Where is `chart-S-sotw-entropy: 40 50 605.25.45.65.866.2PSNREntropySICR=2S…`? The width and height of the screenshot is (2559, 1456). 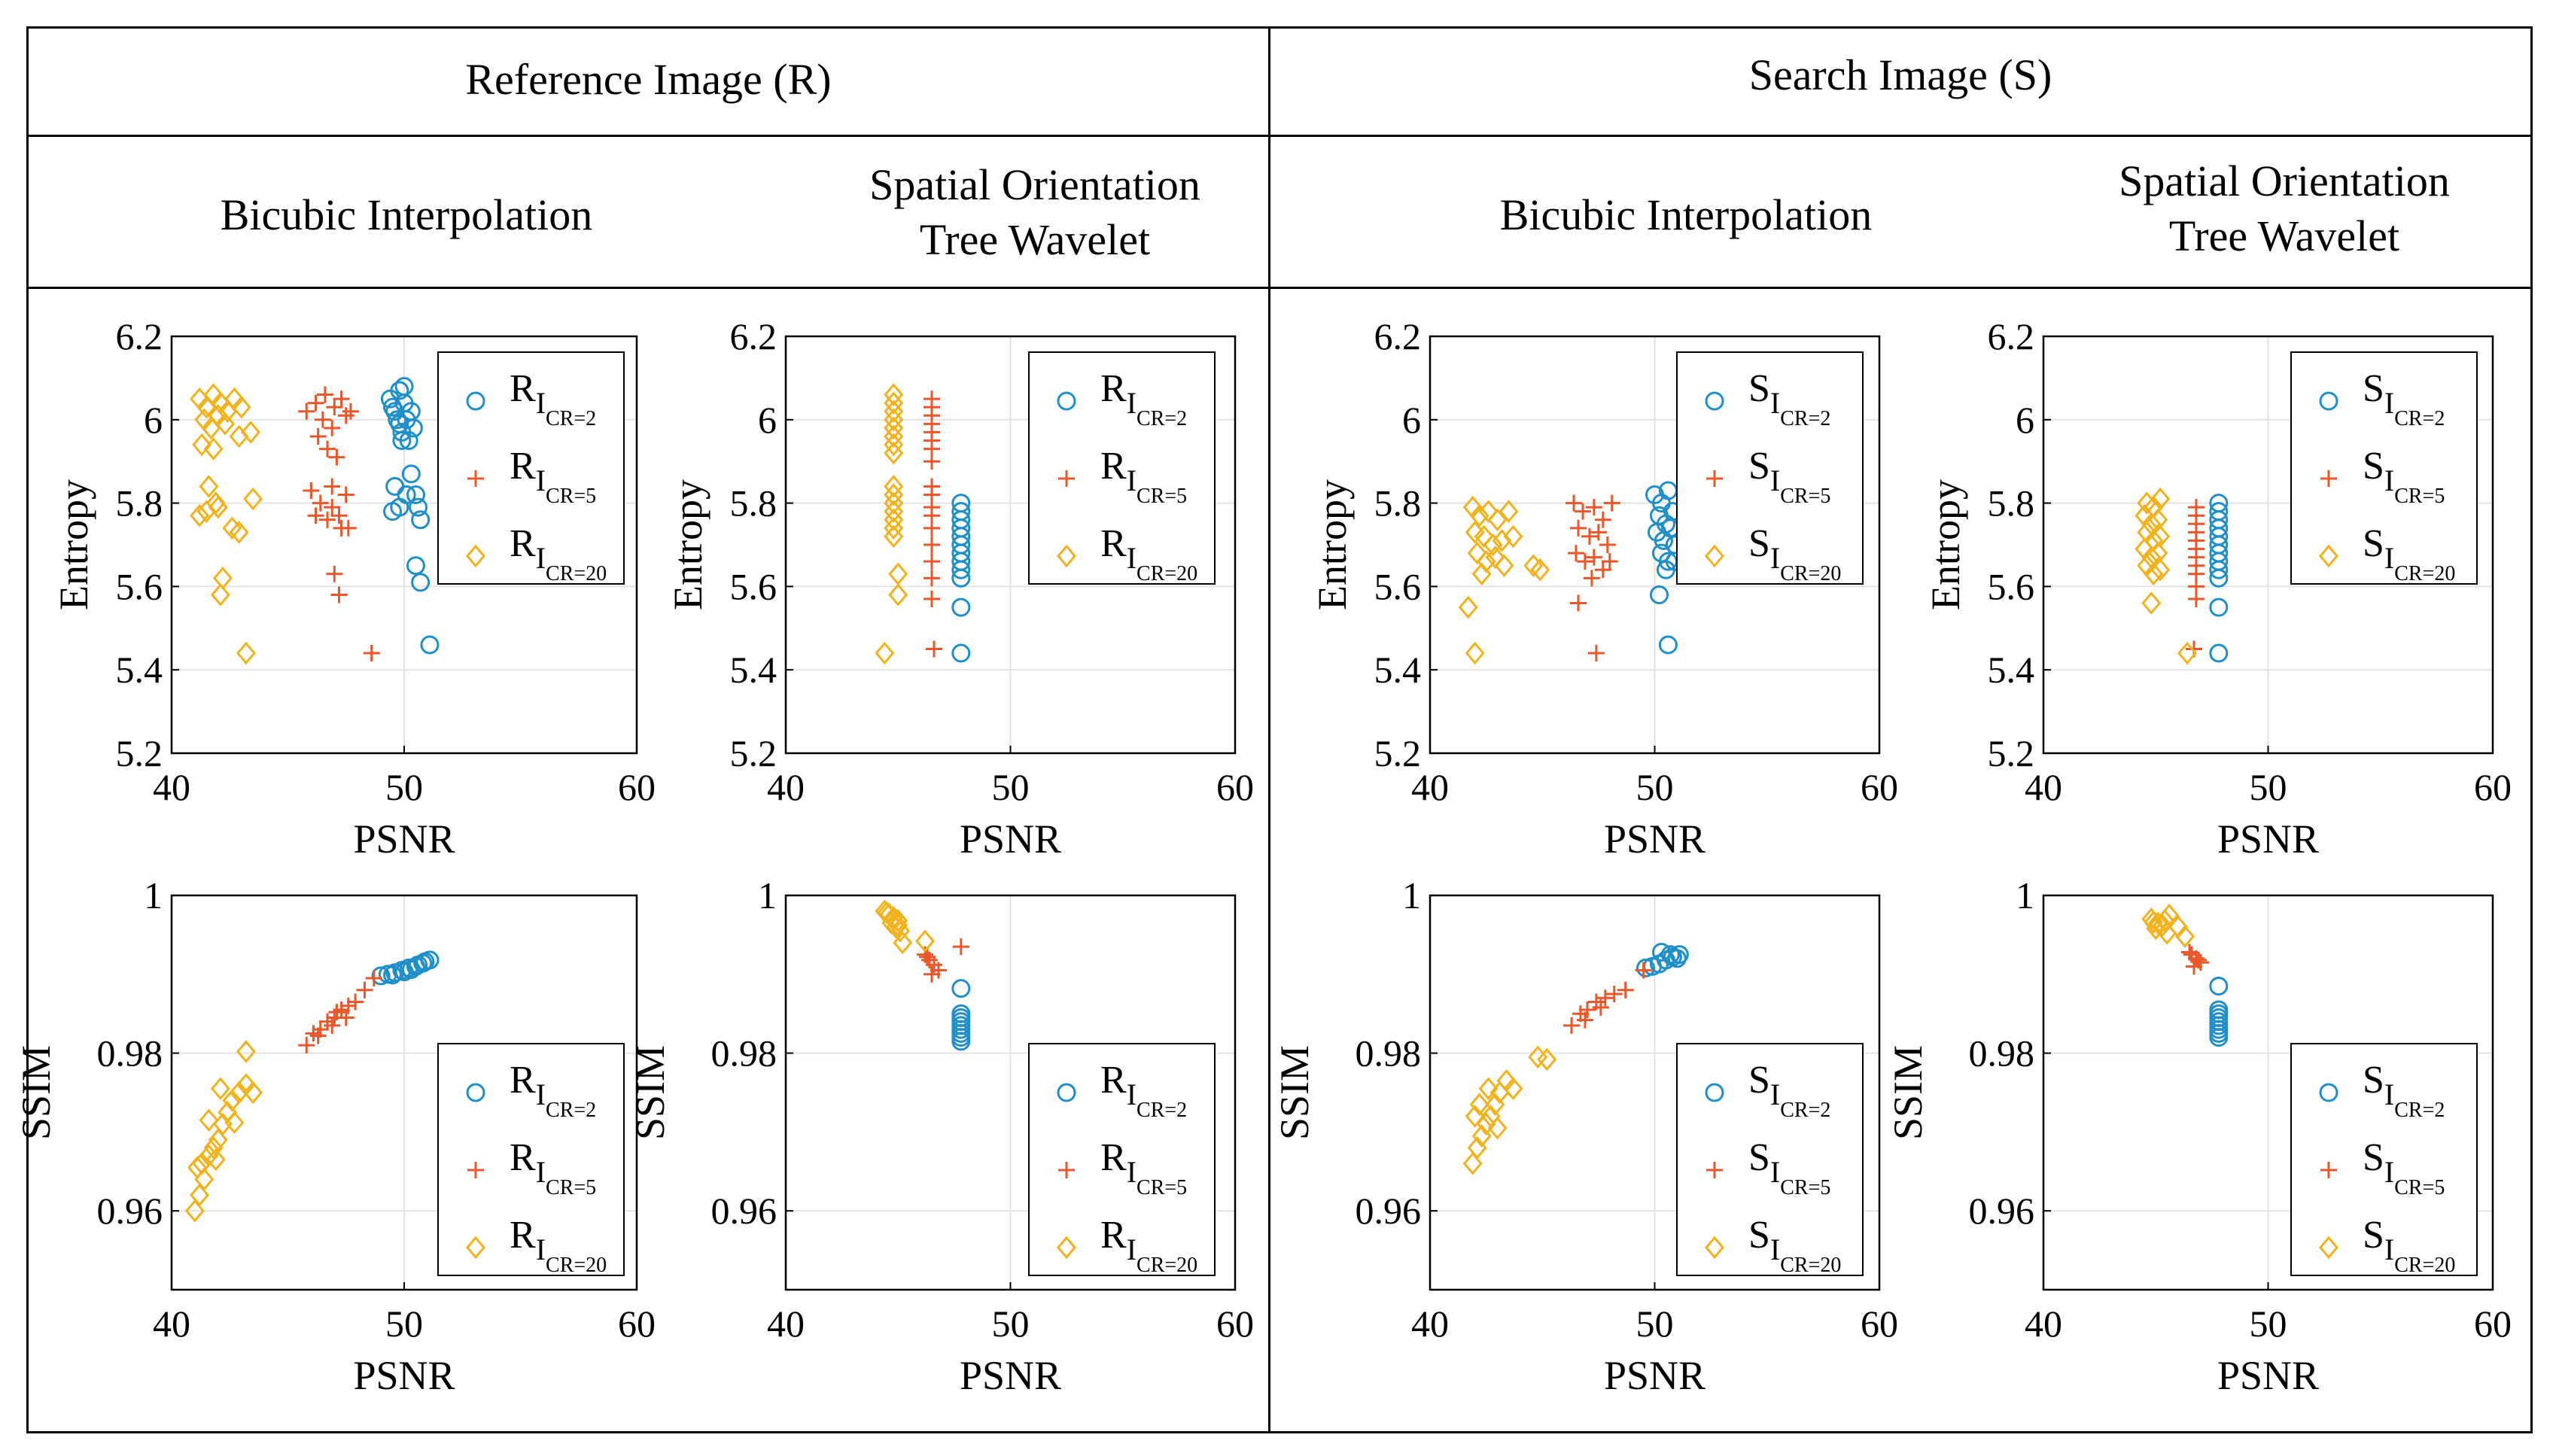
chart-S-sotw-entropy: 40 50 605.25.45.65.866.2PSNREntropySICR=2S… is located at coordinates (2218, 588).